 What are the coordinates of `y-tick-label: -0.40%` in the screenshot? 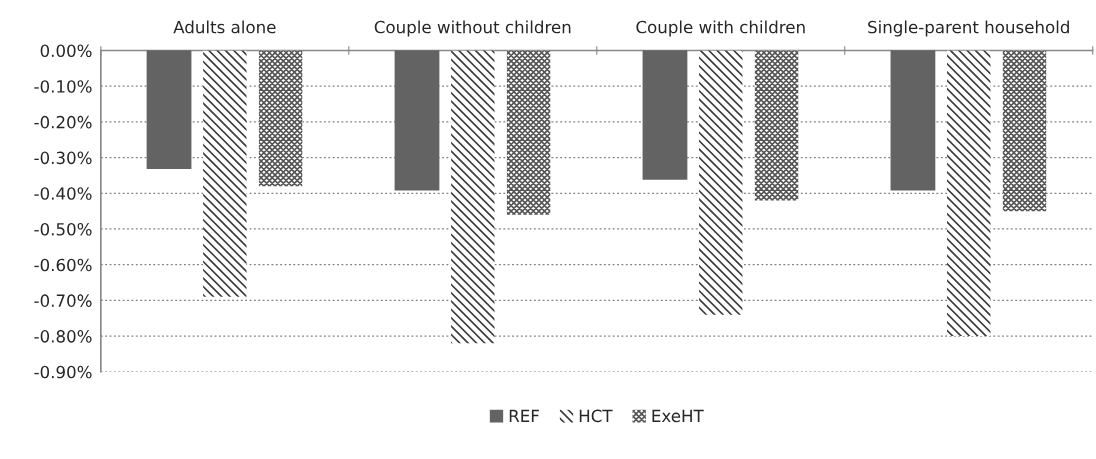 It's located at (63, 193).